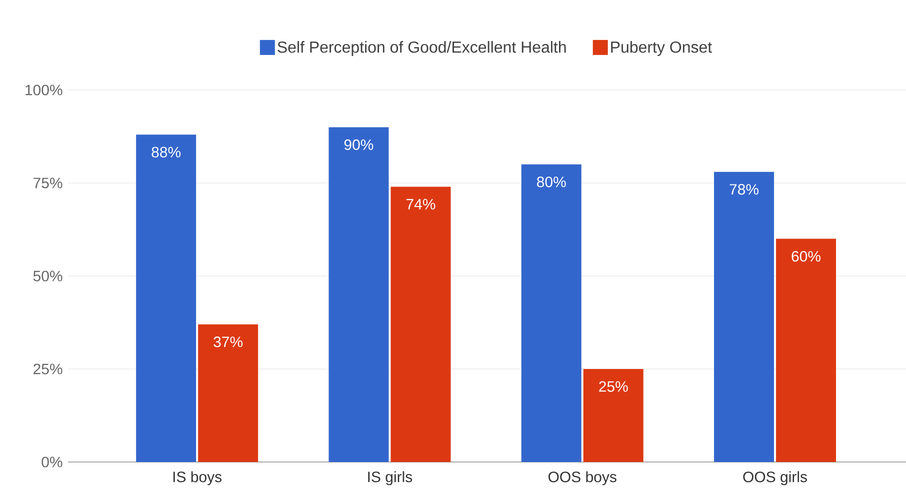  Describe the element at coordinates (44, 90) in the screenshot. I see `y-tick-label: 100%` at that location.